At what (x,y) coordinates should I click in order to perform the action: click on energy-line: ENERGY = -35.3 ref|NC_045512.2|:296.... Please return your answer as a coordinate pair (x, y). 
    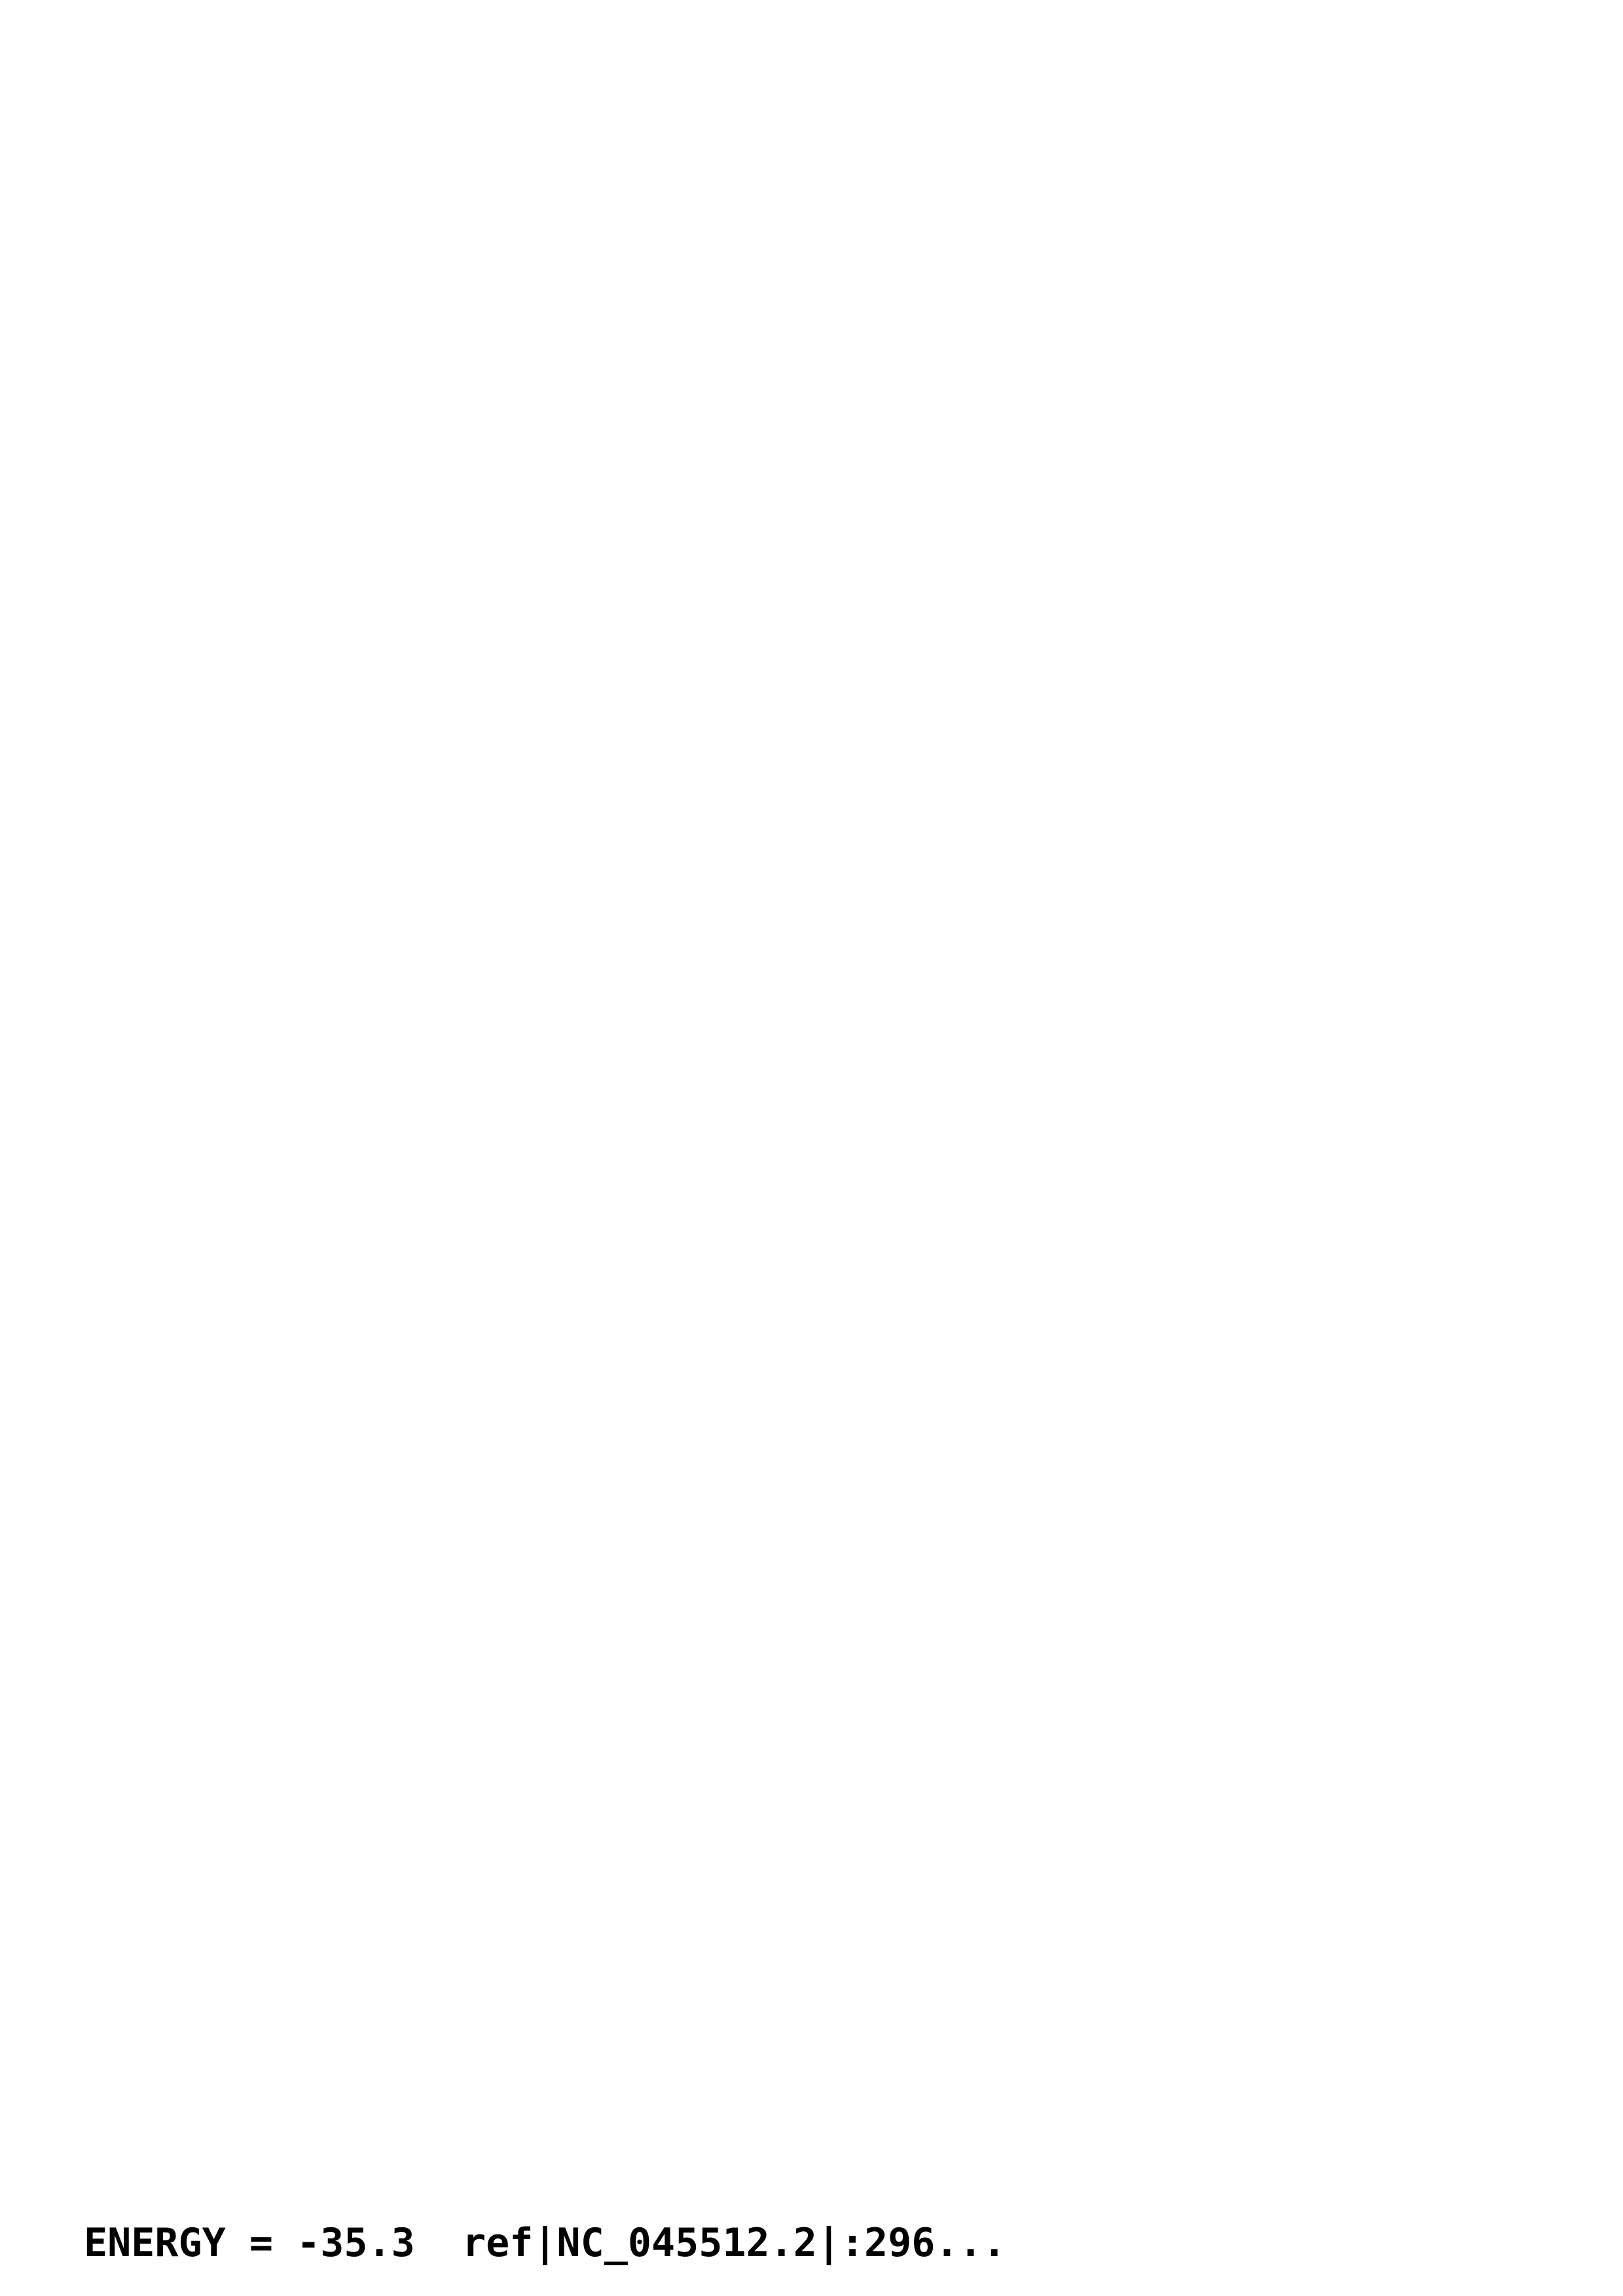
    Looking at the image, I should click on (545, 2243).